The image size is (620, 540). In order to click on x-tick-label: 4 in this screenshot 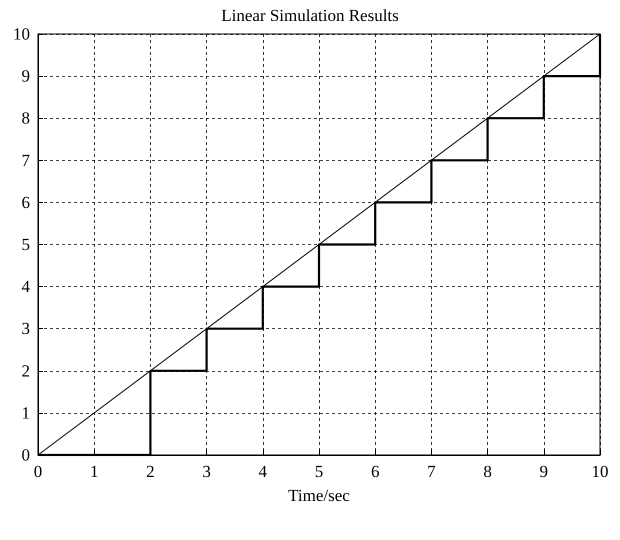, I will do `click(263, 471)`.